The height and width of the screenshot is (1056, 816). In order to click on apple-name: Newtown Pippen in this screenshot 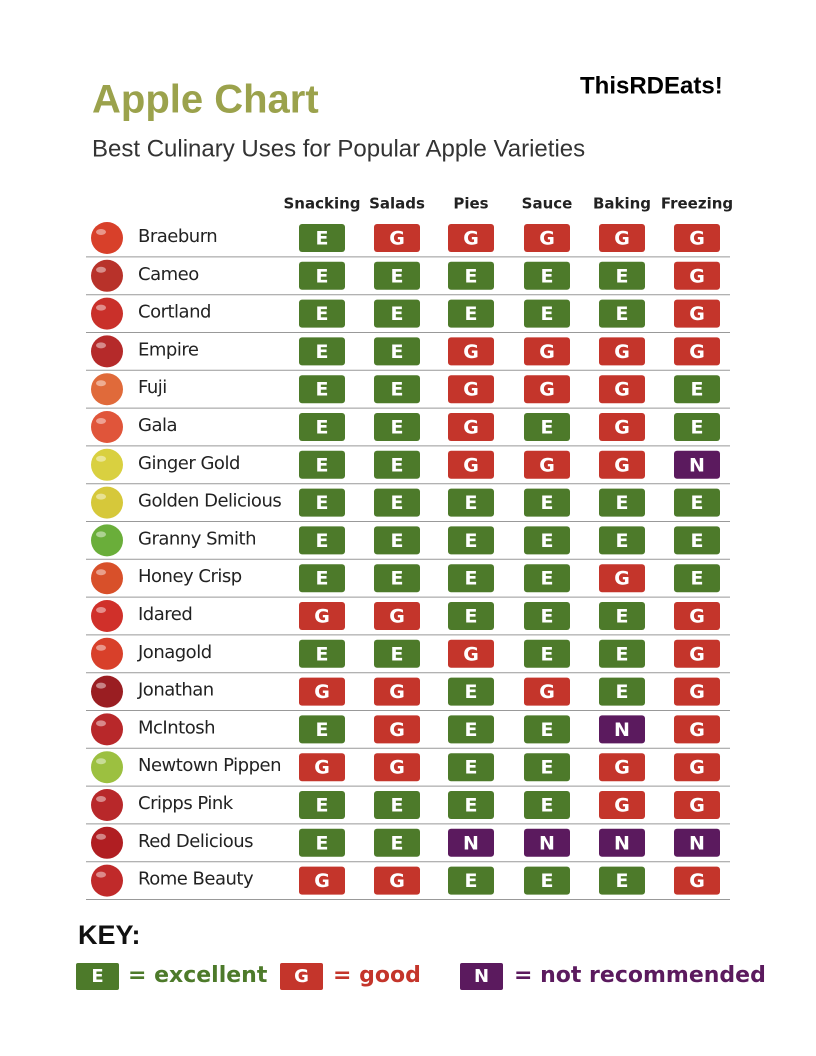, I will do `click(209, 765)`.